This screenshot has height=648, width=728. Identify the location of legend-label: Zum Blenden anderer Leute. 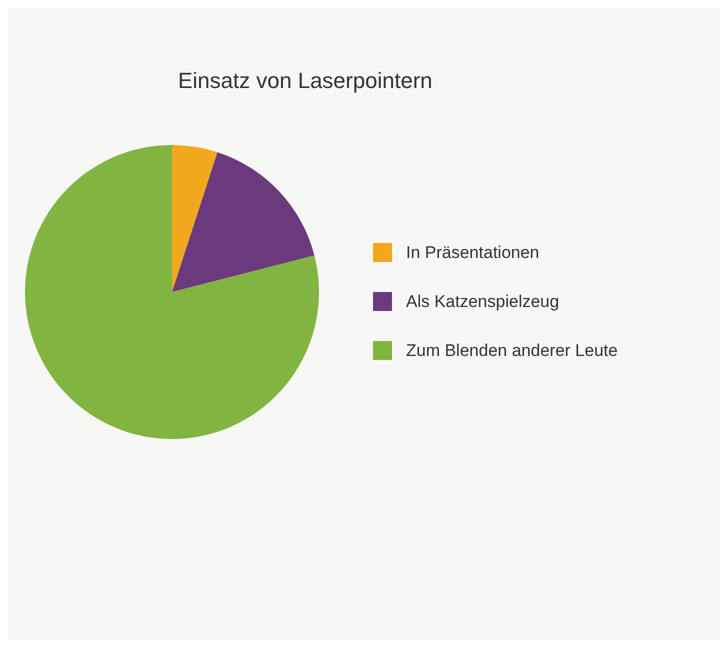
(512, 350).